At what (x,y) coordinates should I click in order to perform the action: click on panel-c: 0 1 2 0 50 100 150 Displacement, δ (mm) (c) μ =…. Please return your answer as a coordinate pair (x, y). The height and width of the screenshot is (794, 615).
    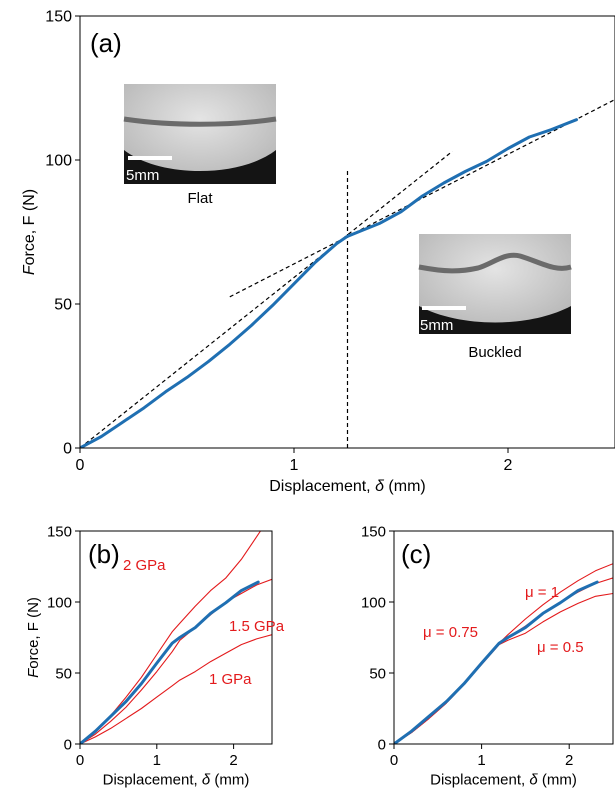
    Looking at the image, I should click on (487, 656).